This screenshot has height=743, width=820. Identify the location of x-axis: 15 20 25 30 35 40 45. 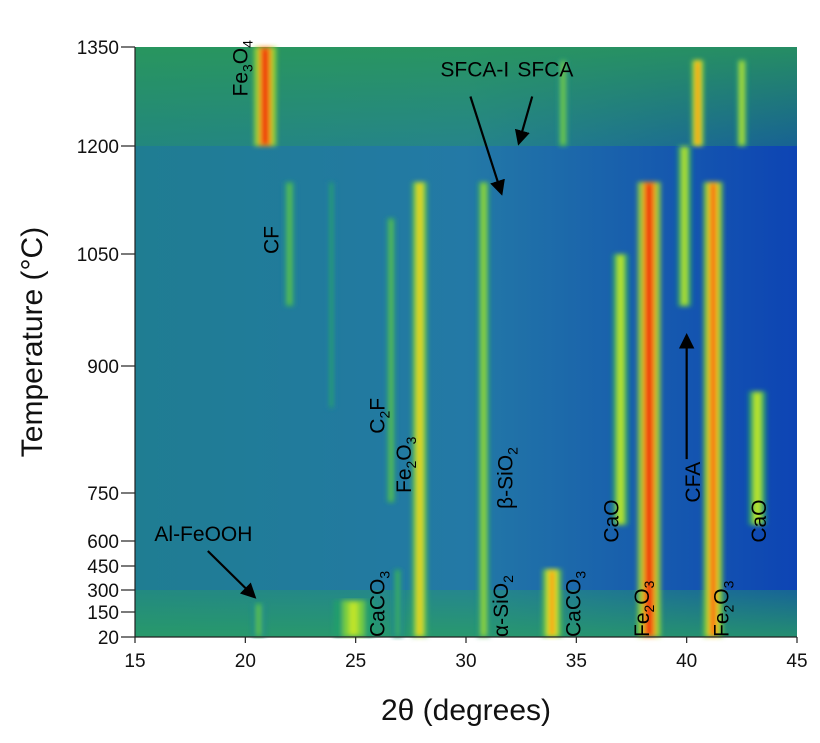
(466, 654).